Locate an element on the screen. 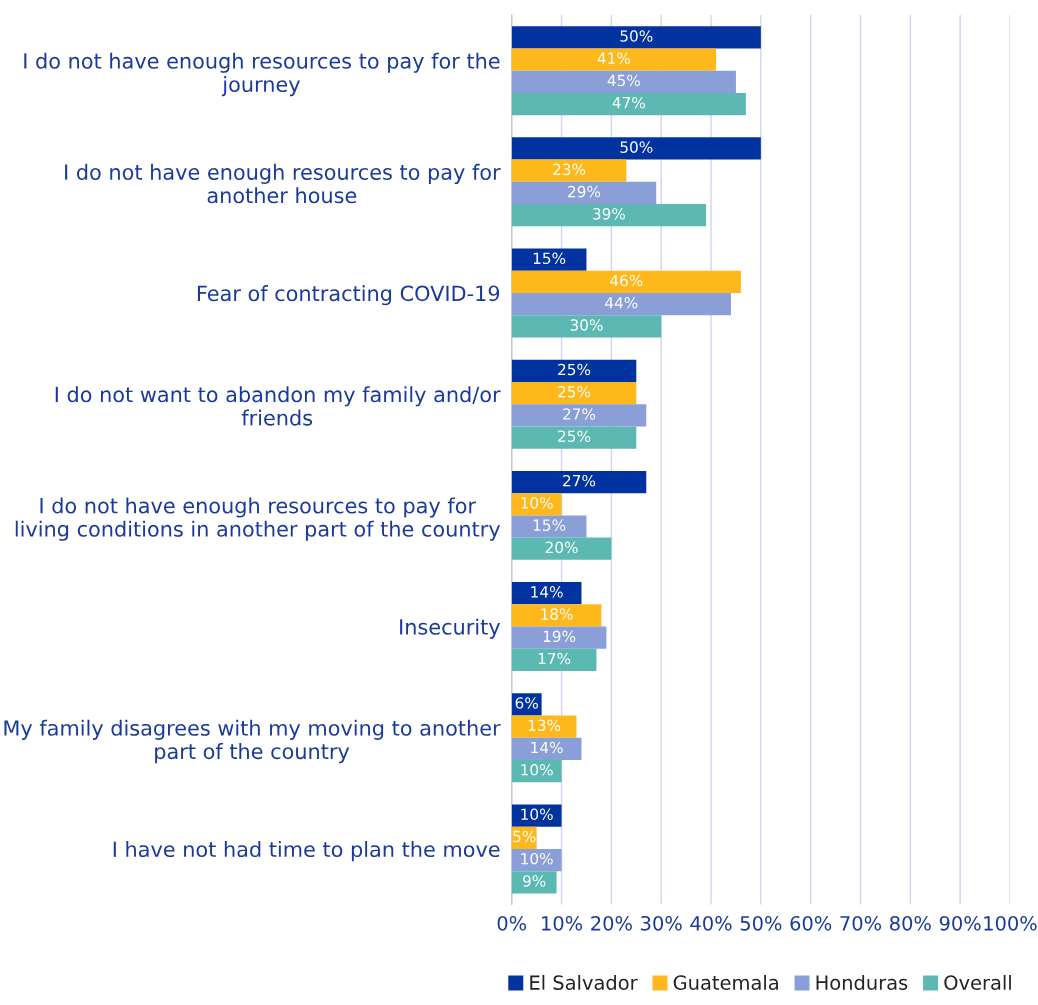  x-tick-label: 60% is located at coordinates (811, 923).